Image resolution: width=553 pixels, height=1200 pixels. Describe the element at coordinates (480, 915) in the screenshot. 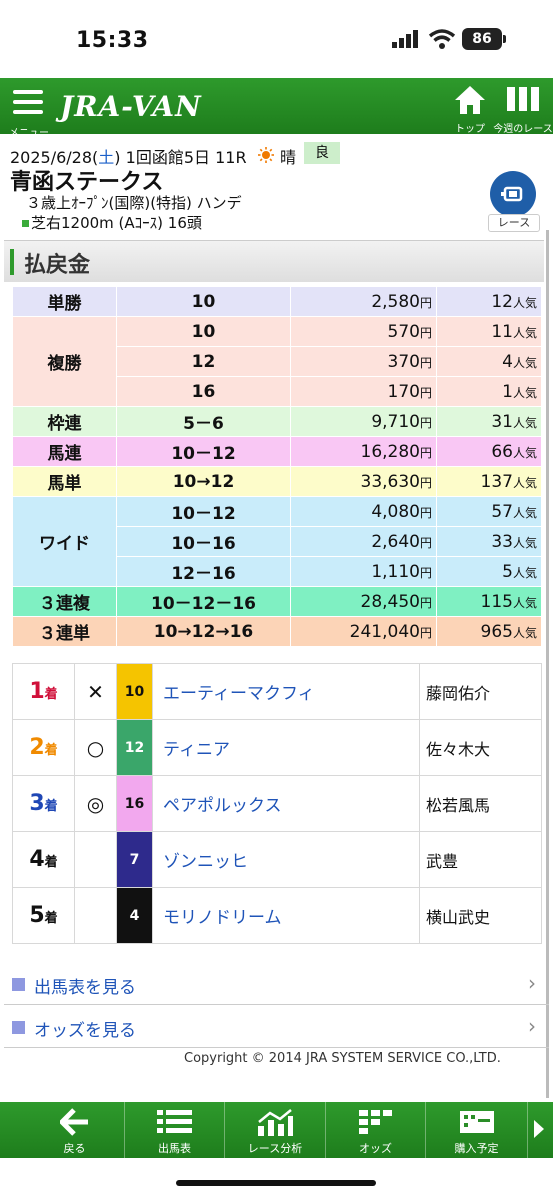

I see `jockey-name: 横山武史` at that location.